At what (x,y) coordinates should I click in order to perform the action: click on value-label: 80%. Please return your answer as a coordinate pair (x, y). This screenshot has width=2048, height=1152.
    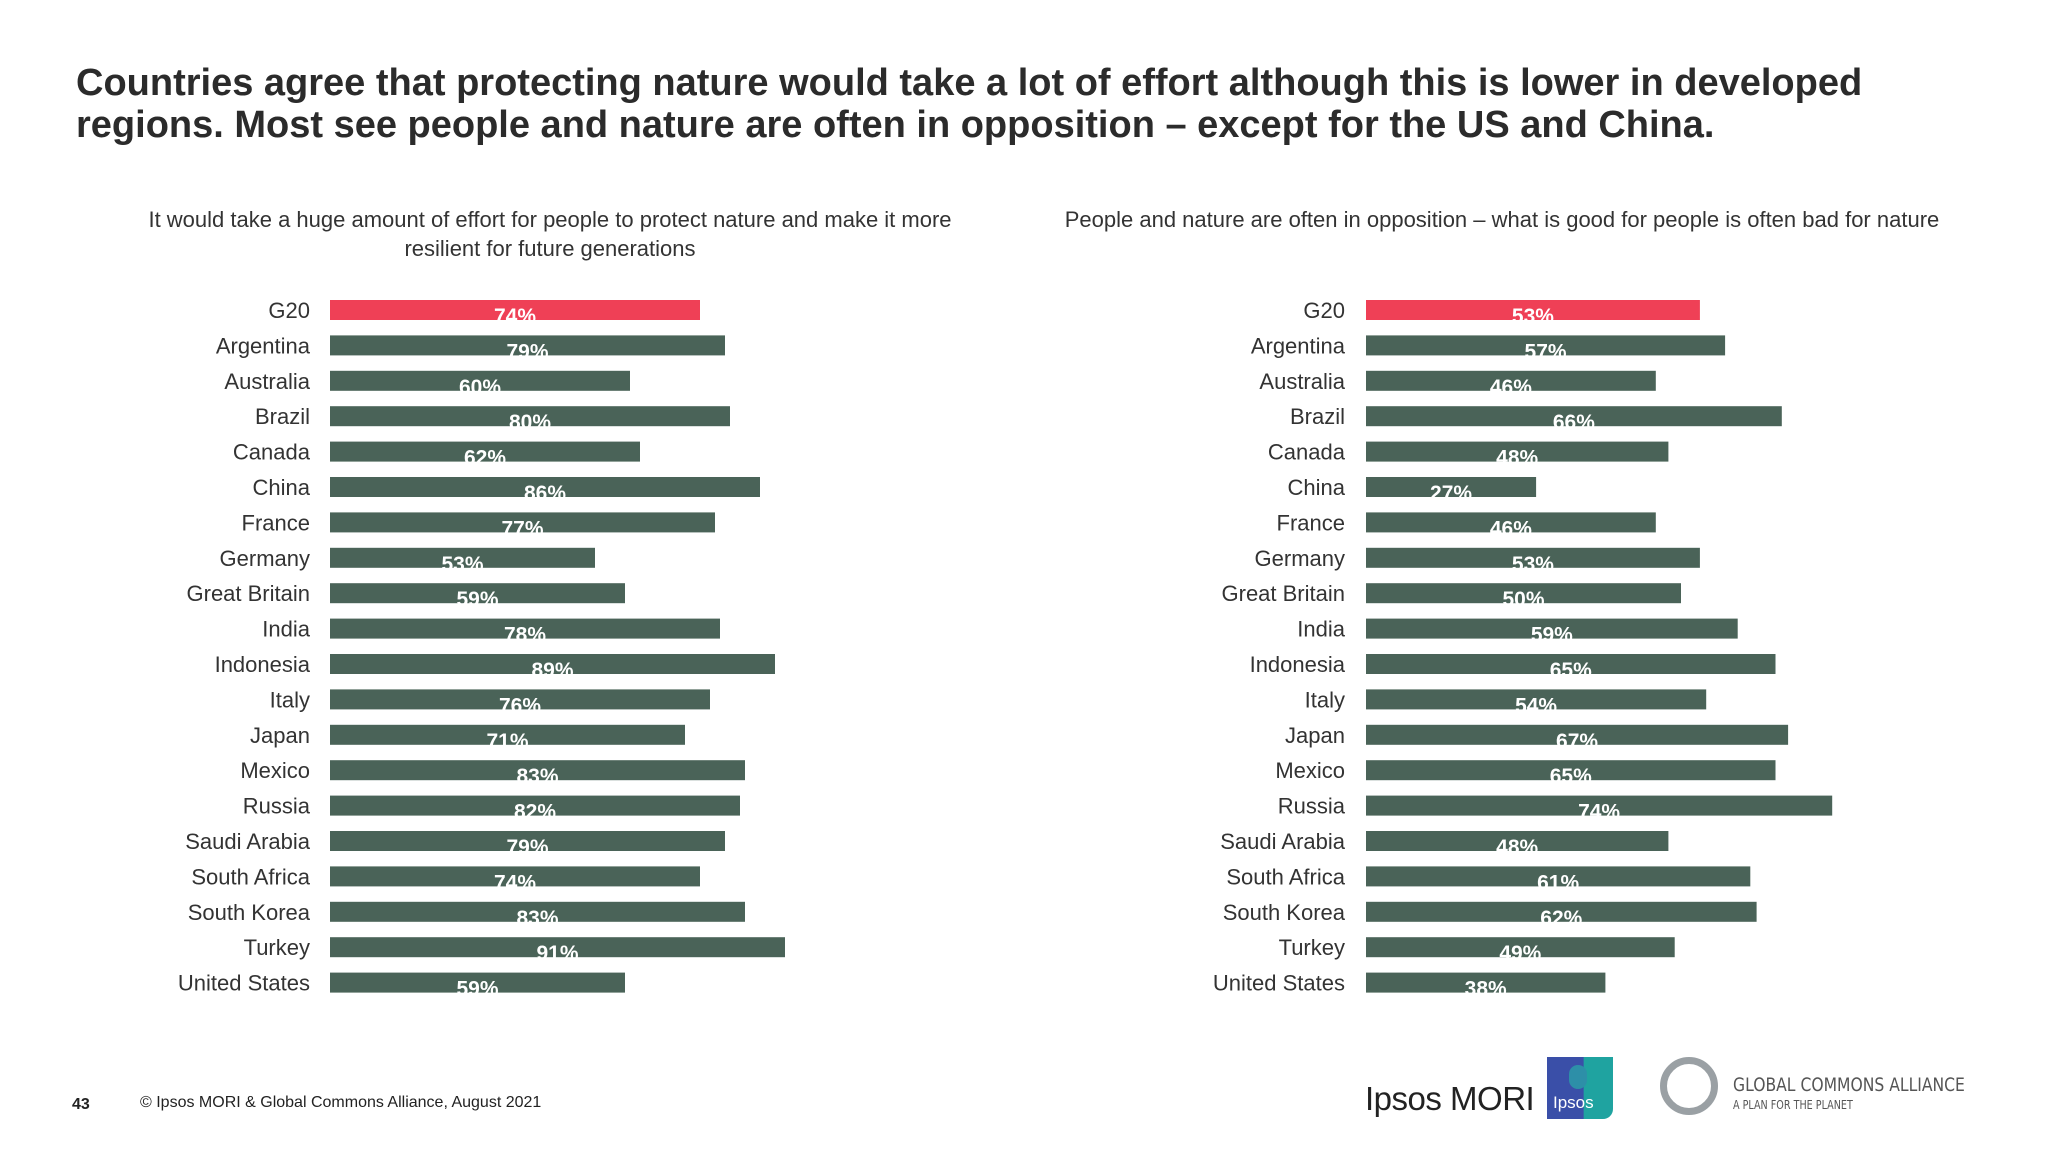
    Looking at the image, I should click on (530, 422).